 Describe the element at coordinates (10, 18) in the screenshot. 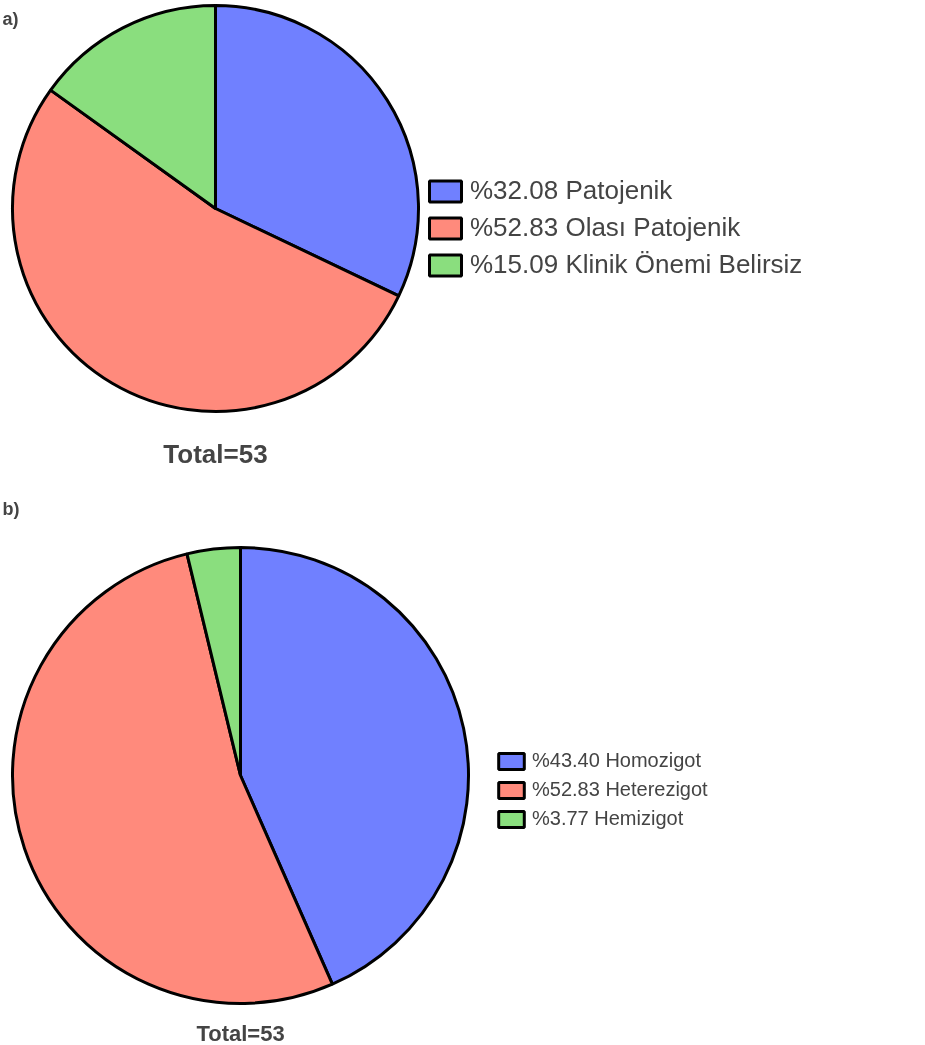

I see `chart-title: a)` at that location.